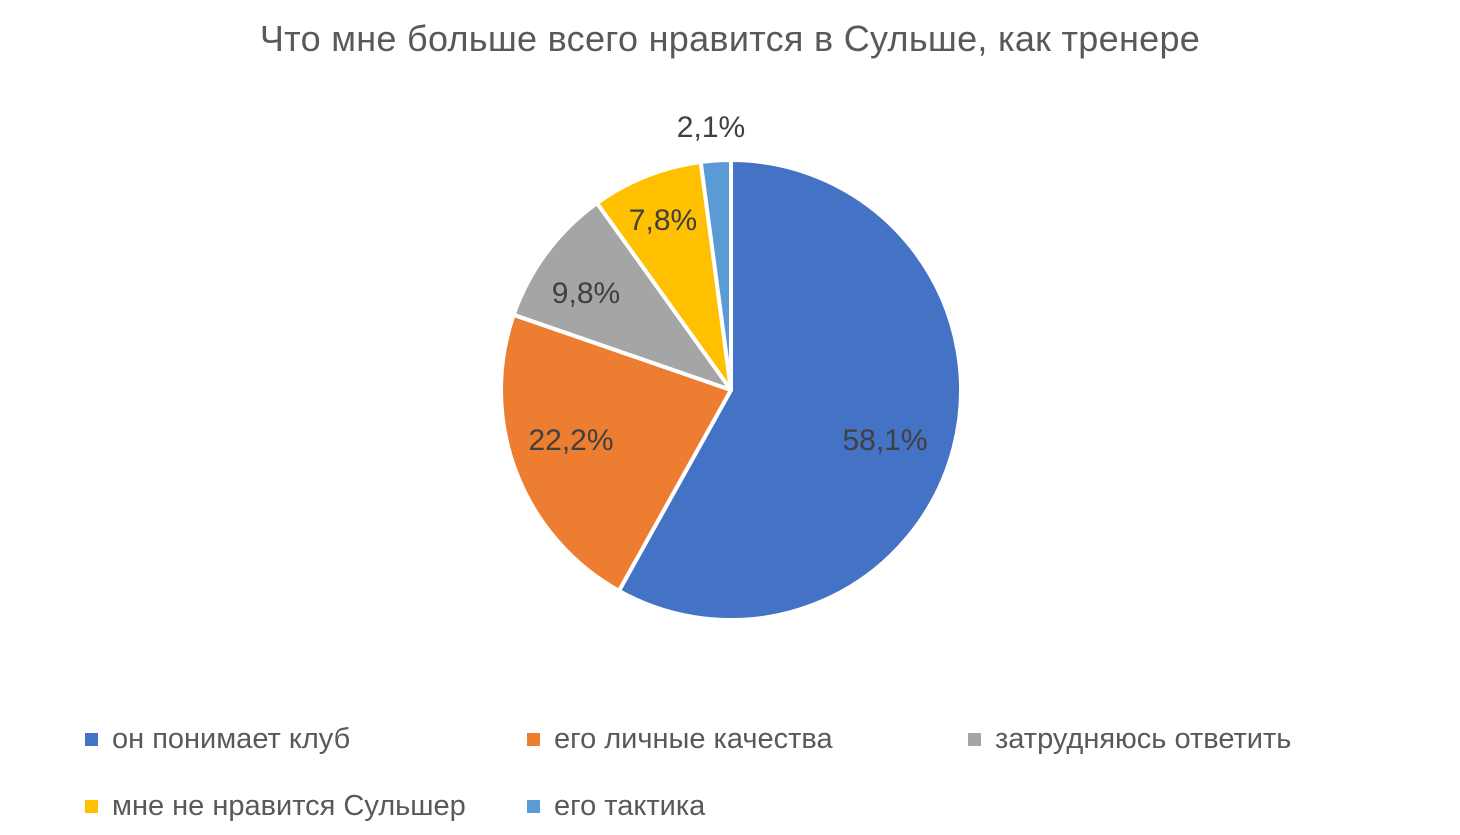 This screenshot has height=835, width=1460. What do you see at coordinates (884, 440) in the screenshot?
I see `slice-data-label: 58,1%` at bounding box center [884, 440].